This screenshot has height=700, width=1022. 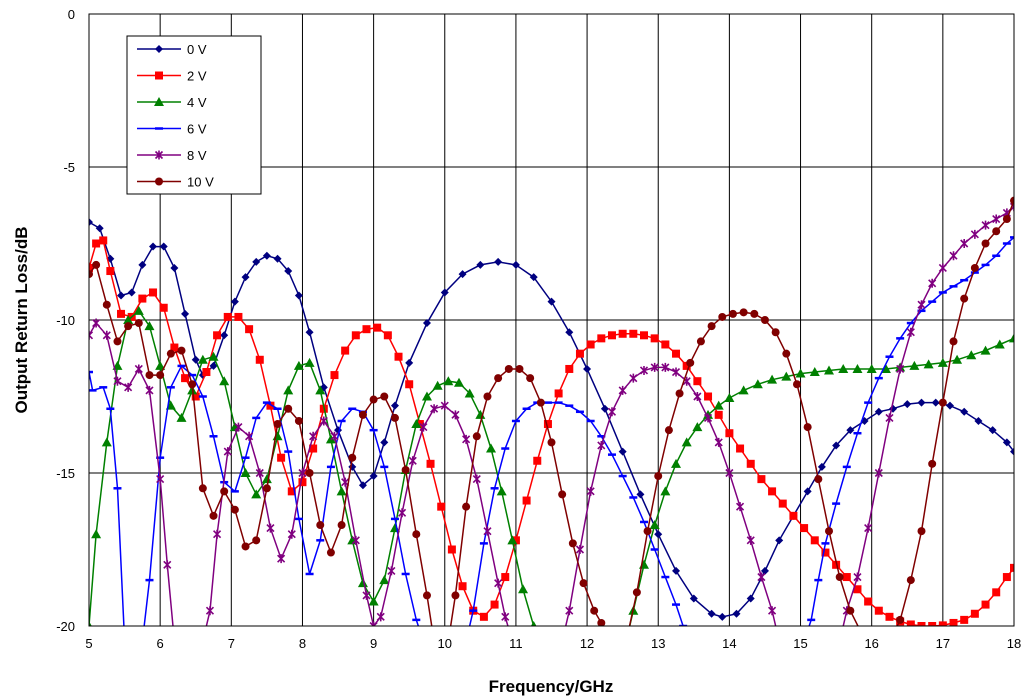 What do you see at coordinates (172, 49) in the screenshot?
I see `legend-item: 0 V` at bounding box center [172, 49].